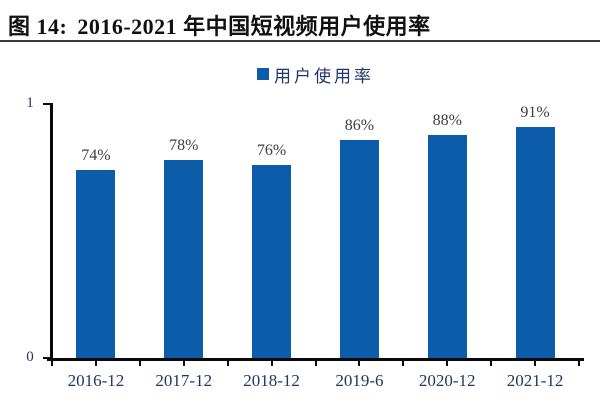 The height and width of the screenshot is (400, 600). What do you see at coordinates (30, 103) in the screenshot?
I see `y-axis-max-label: 1` at bounding box center [30, 103].